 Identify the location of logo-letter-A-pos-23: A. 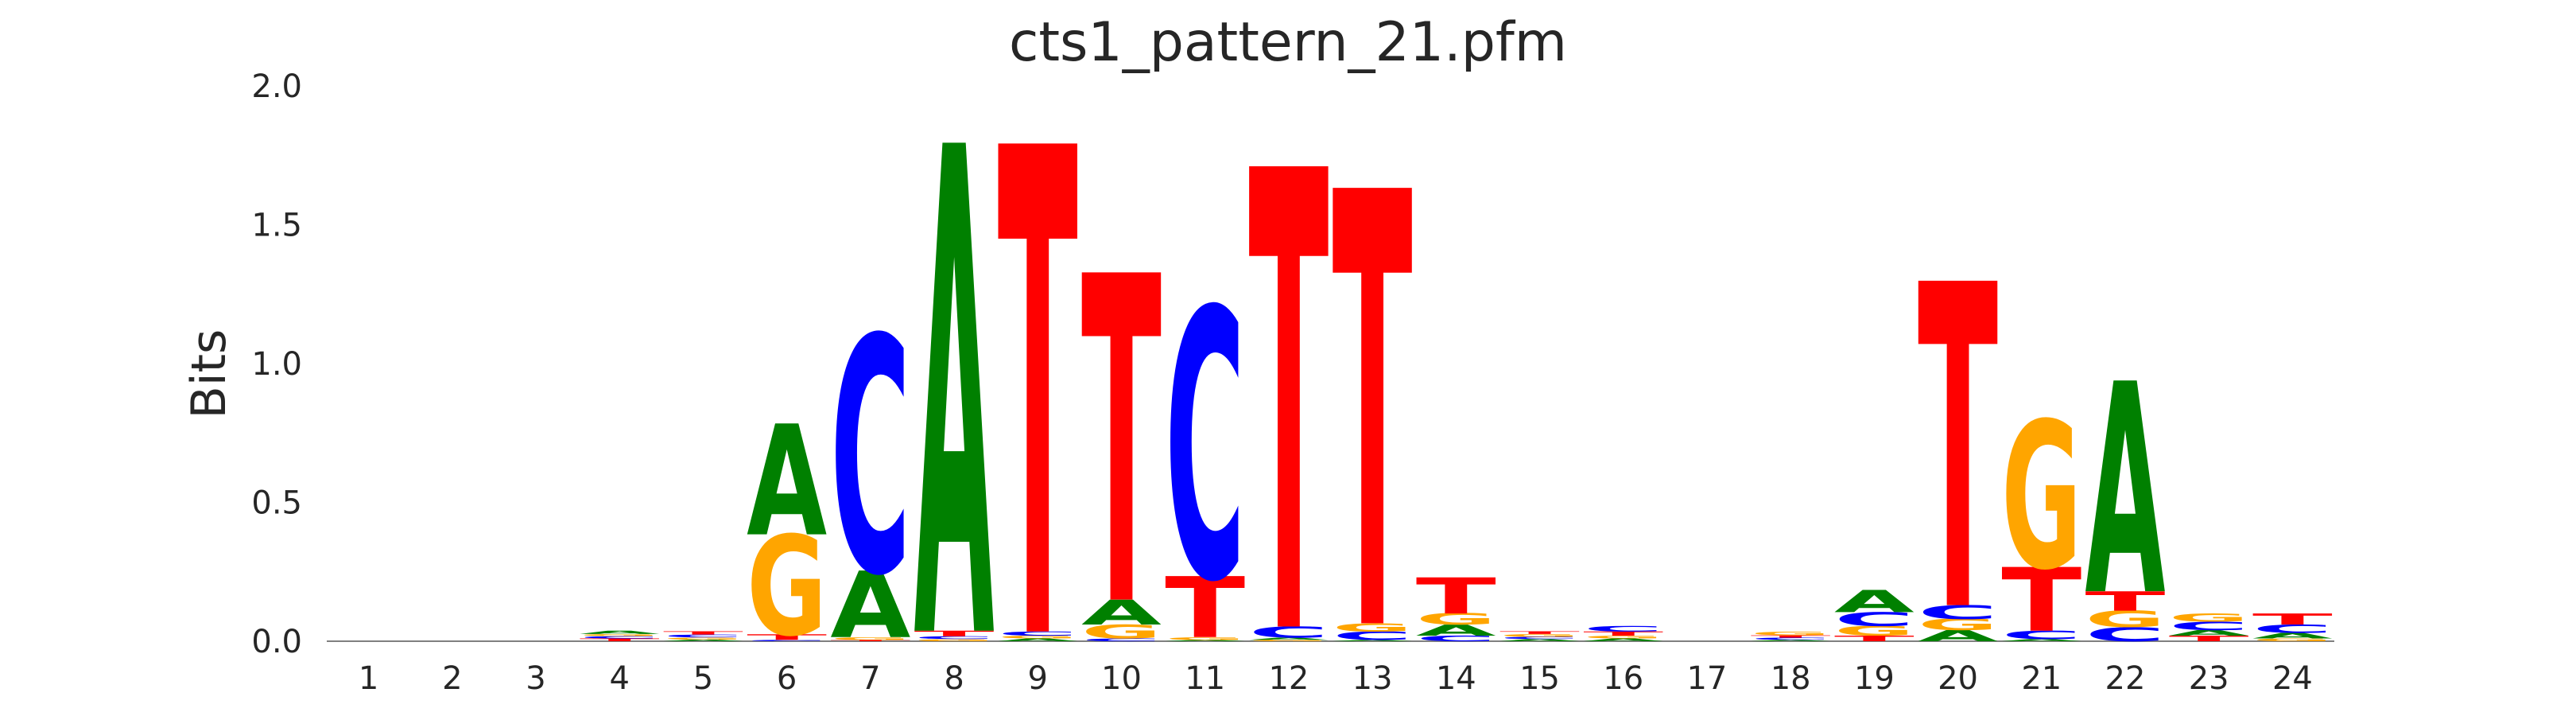
(2209, 632).